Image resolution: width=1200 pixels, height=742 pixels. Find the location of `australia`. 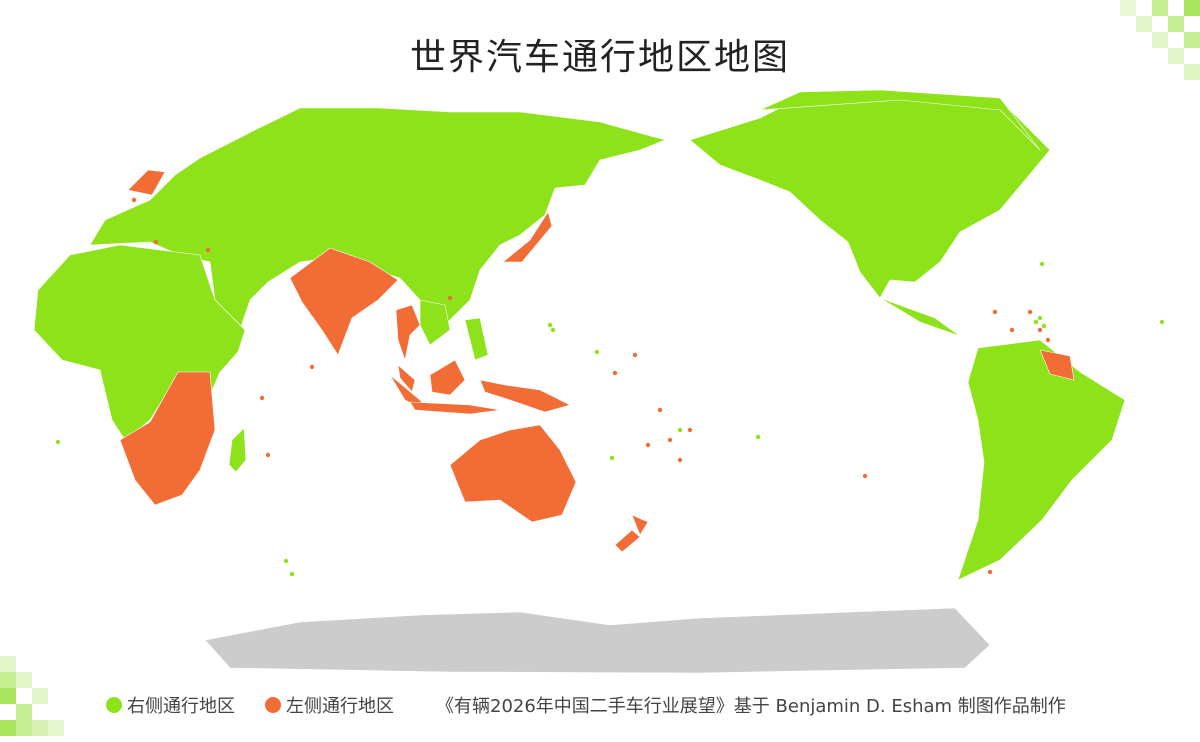

australia is located at coordinates (513, 473).